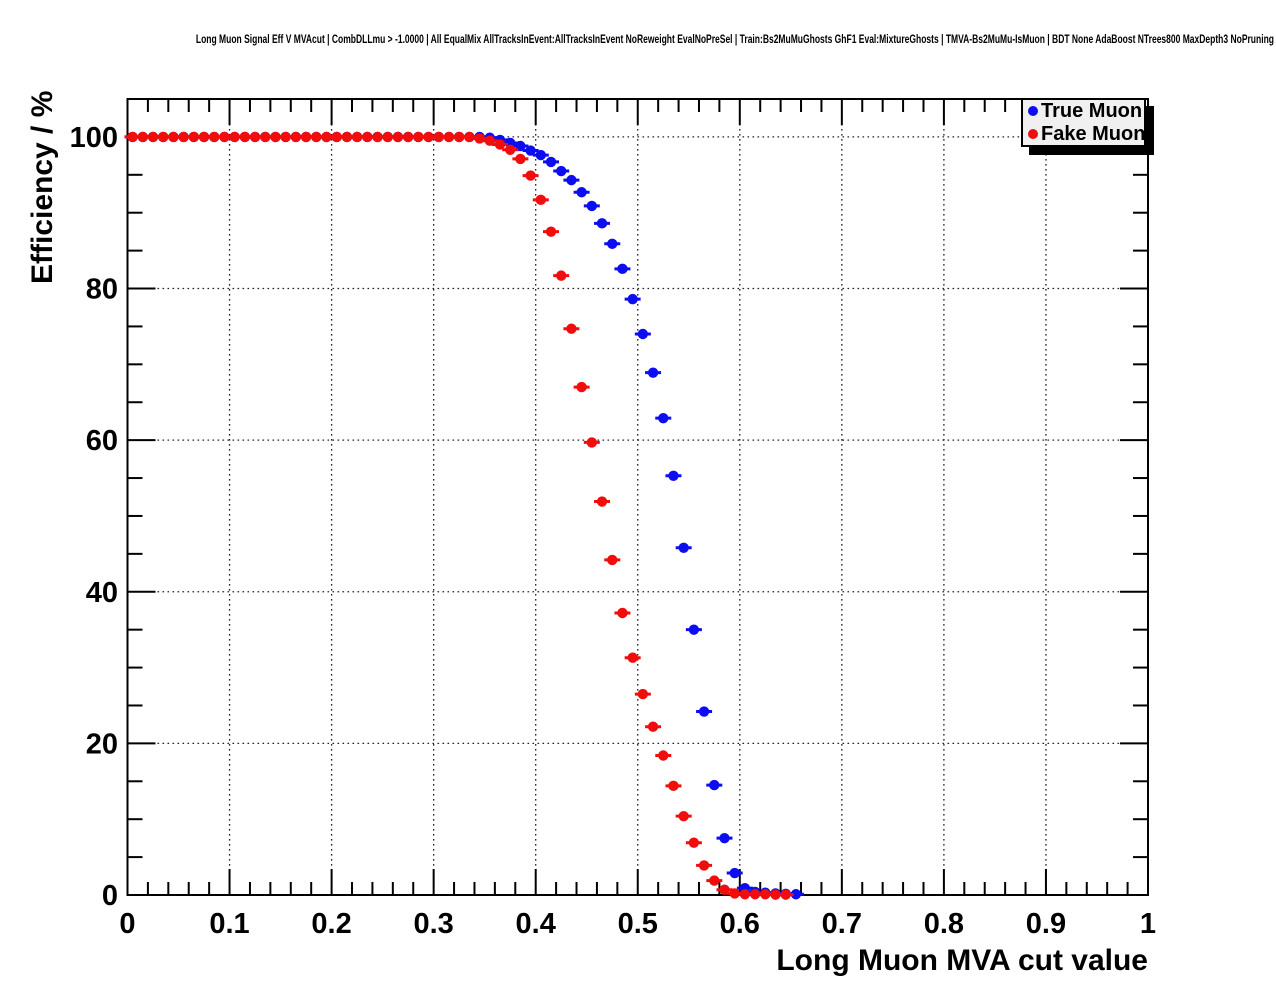 The height and width of the screenshot is (996, 1276). Describe the element at coordinates (740, 924) in the screenshot. I see `svg-text: 0.6` at that location.